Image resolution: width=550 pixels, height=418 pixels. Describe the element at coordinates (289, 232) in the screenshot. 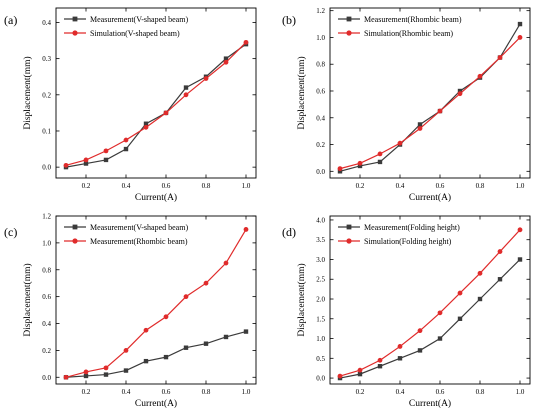

I see `panel-label: (d)` at that location.